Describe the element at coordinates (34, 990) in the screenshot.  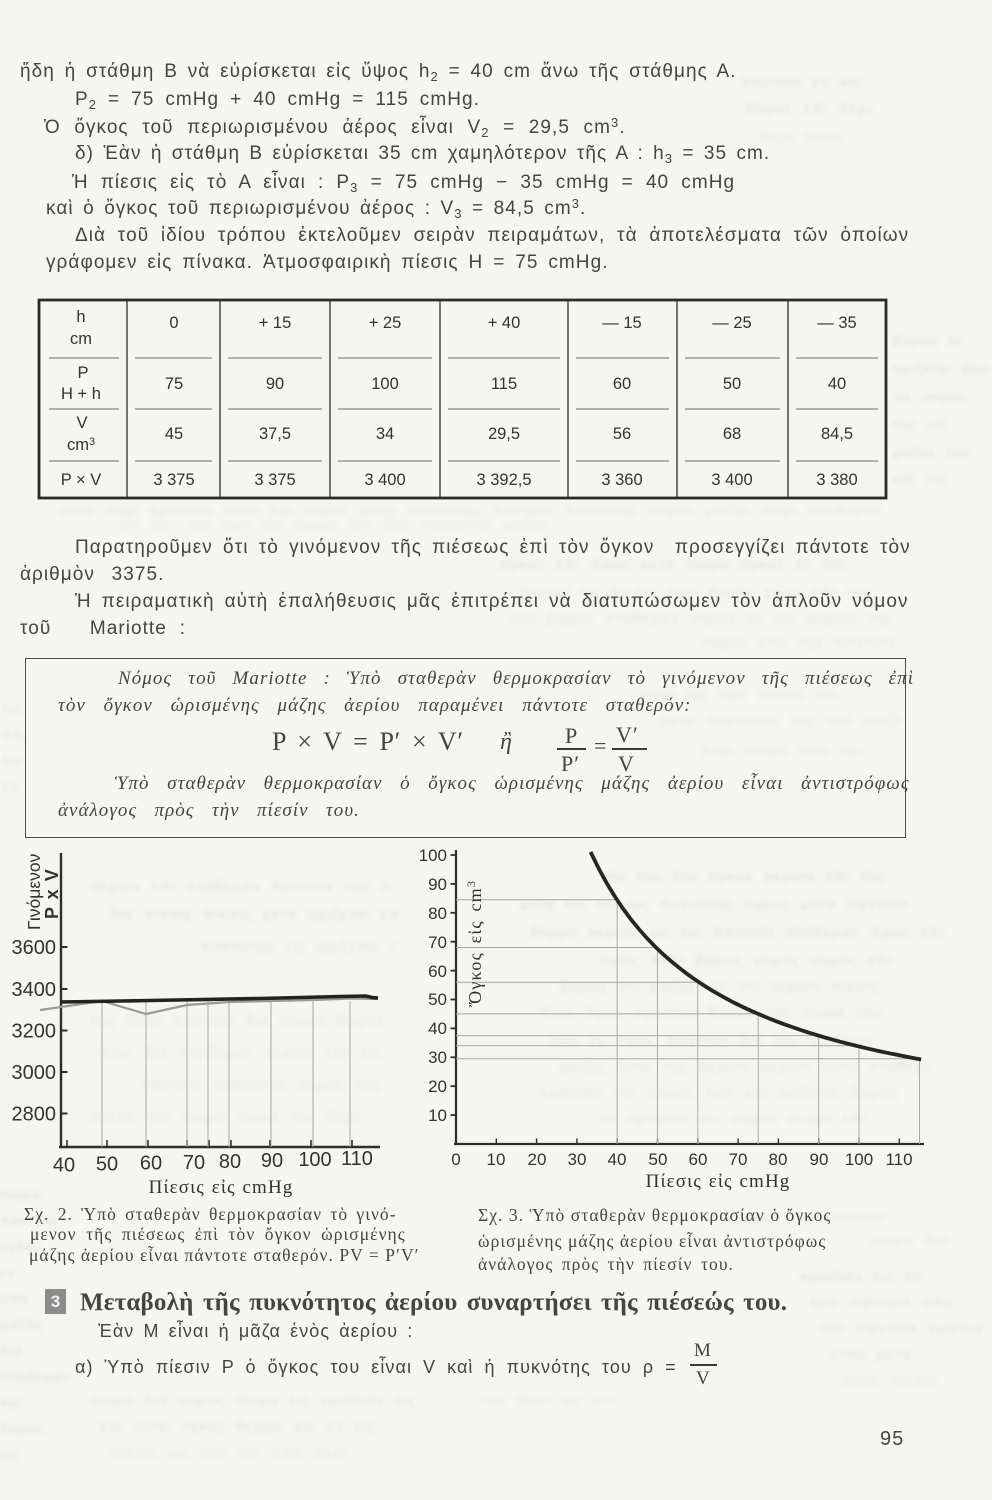
I see `svg-text: 3400` at that location.